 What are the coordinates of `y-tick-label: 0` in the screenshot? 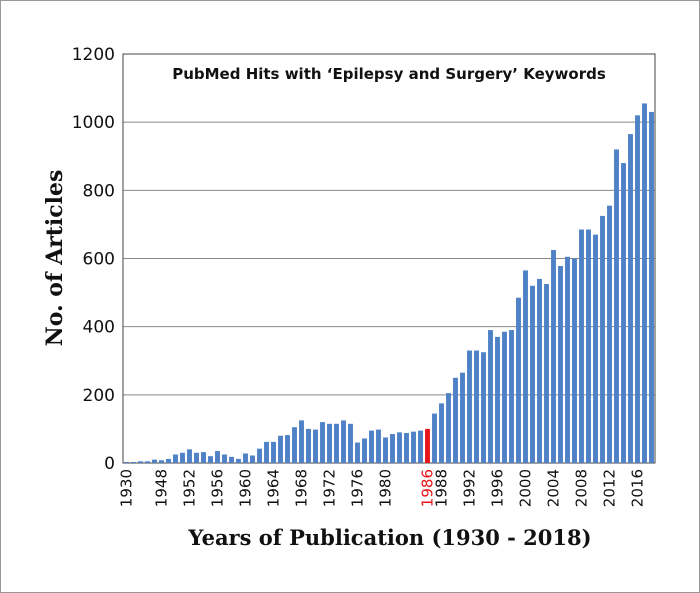 It's located at (109, 464).